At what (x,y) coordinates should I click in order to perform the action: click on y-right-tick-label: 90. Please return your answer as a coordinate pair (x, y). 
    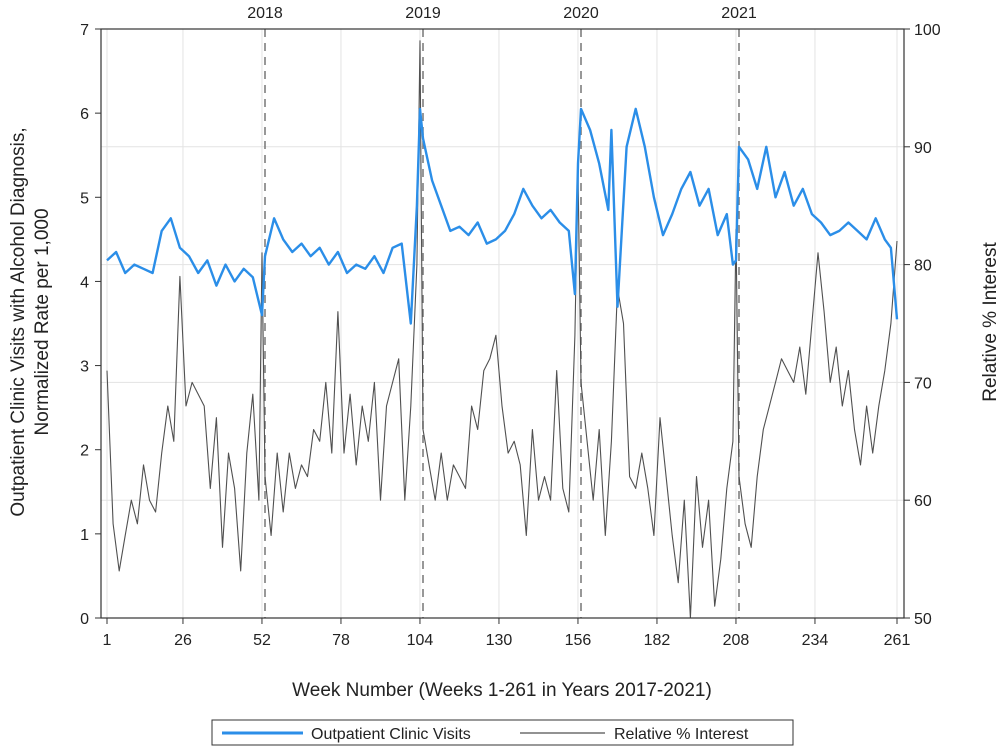
    Looking at the image, I should click on (923, 148).